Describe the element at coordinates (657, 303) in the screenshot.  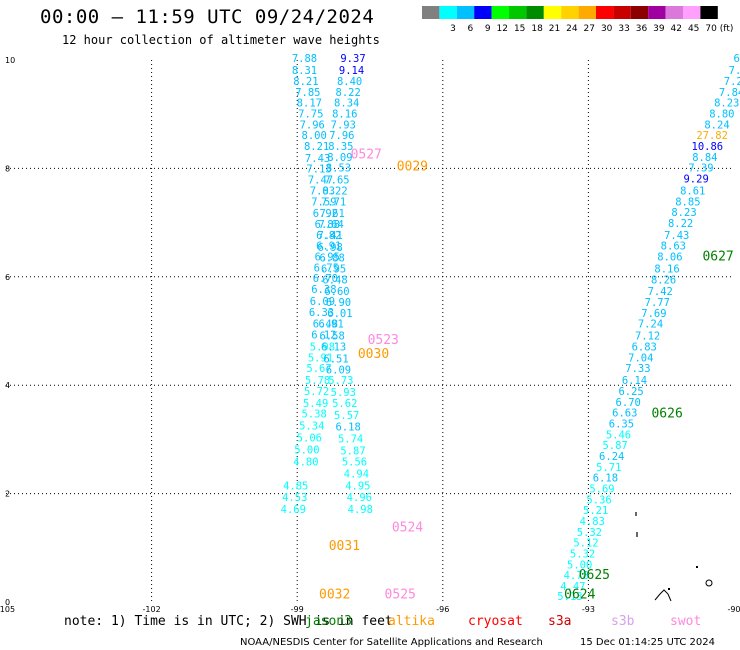
I see `wave-height-point: 7.77` at that location.